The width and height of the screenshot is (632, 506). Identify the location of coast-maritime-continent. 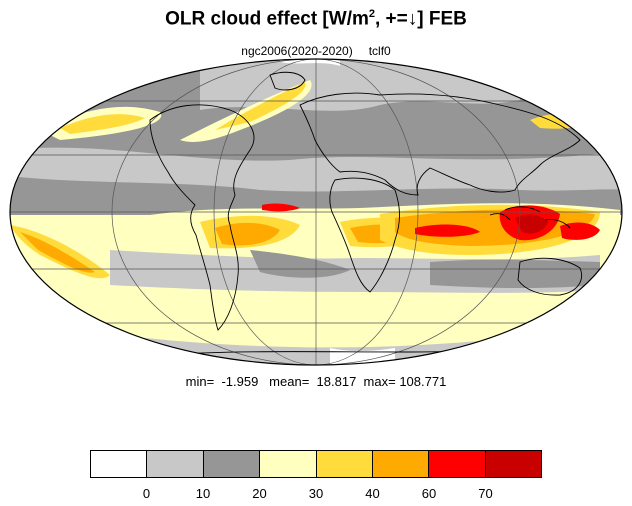
(530, 217).